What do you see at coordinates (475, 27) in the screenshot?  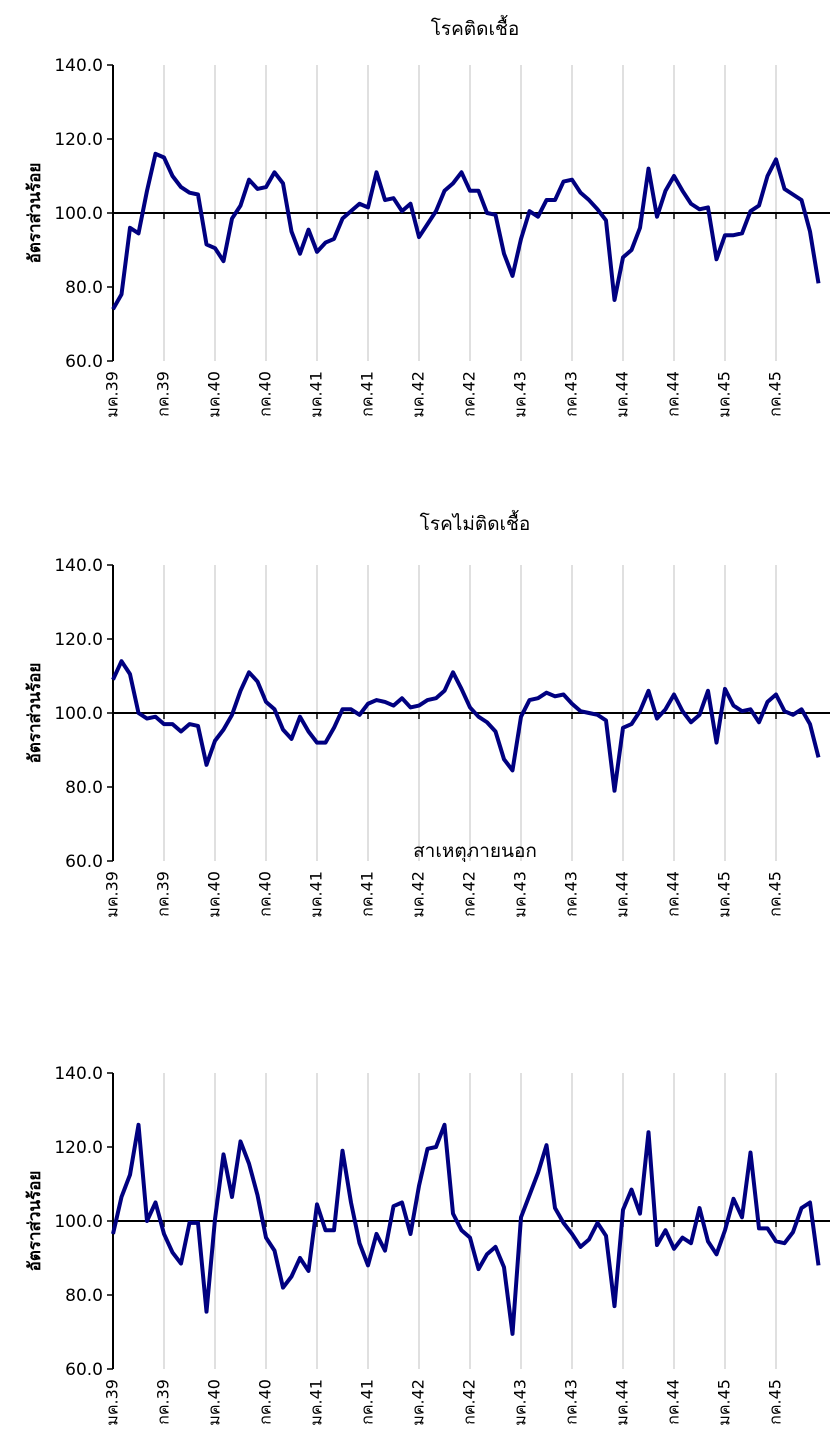 I see `chart-title: โรคติดเชื้อ` at bounding box center [475, 27].